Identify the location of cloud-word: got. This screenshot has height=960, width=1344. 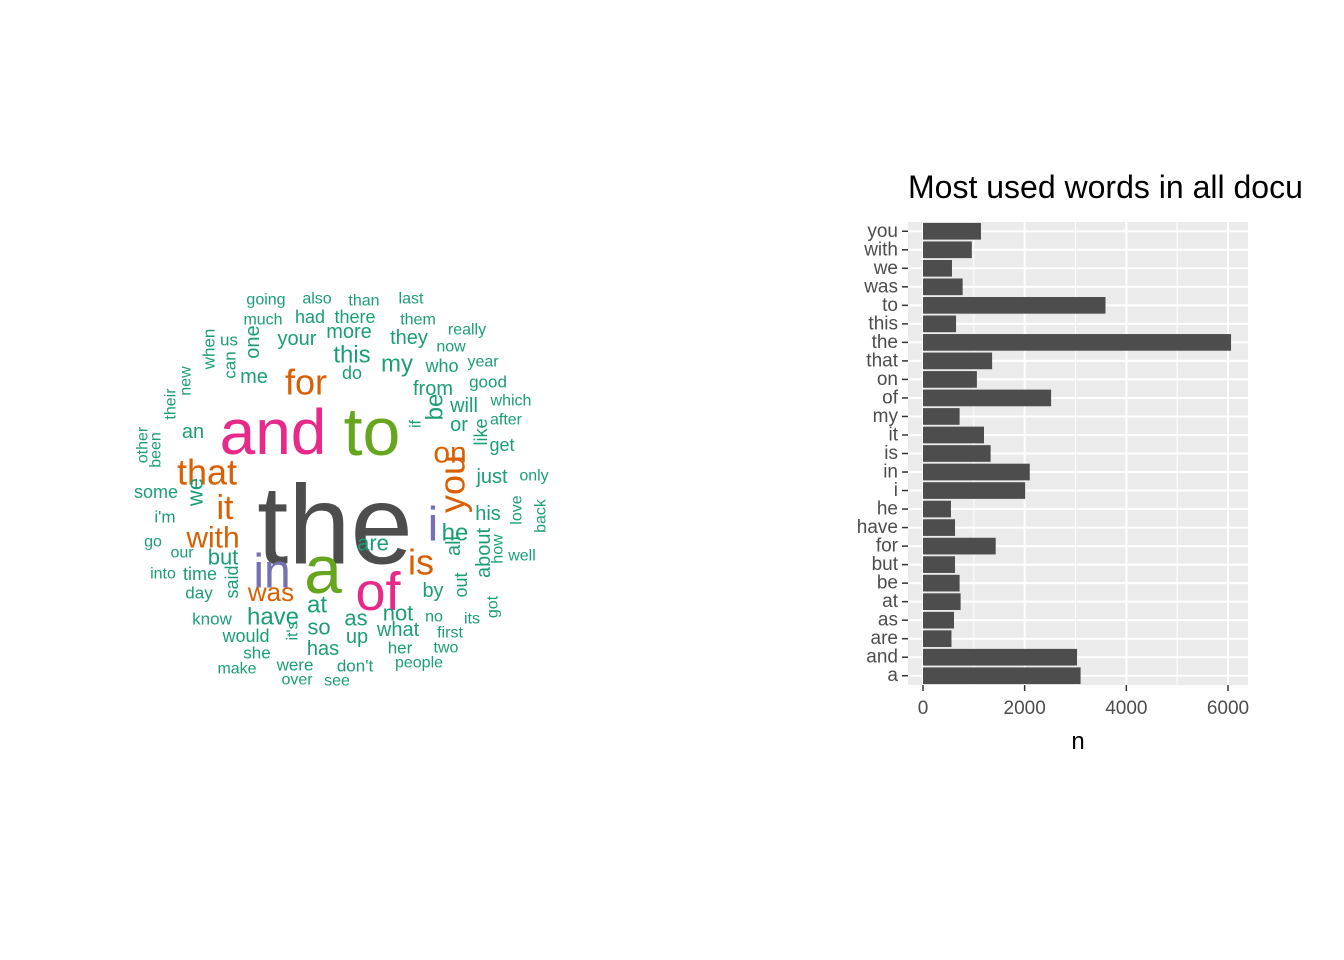
(493, 606).